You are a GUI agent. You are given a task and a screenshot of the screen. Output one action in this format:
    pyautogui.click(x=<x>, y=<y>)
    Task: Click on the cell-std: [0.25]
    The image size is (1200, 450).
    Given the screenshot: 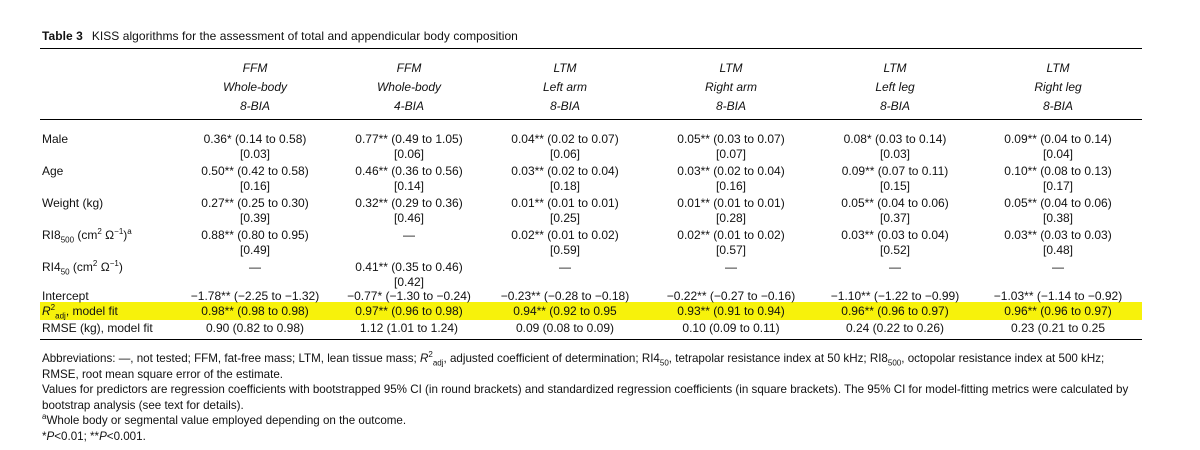 What is the action you would take?
    pyautogui.click(x=565, y=218)
    